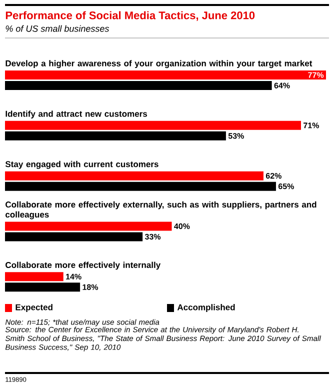 This screenshot has width=334, height=392. I want to click on data-label: 65%, so click(286, 186).